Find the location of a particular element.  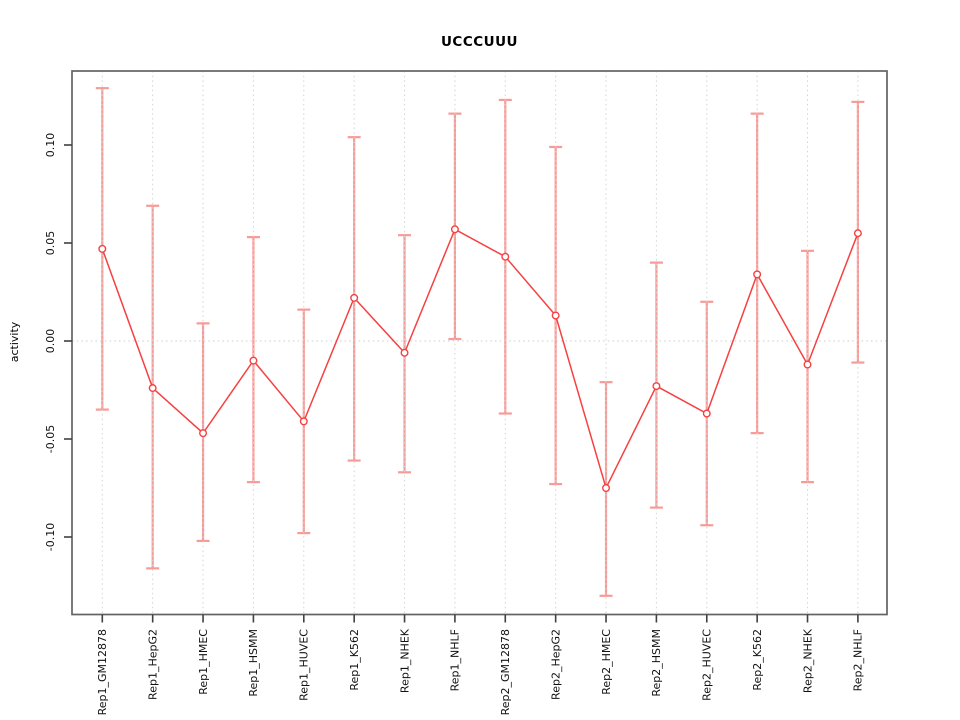

y-tick-label: -0.10 is located at coordinates (50, 537).